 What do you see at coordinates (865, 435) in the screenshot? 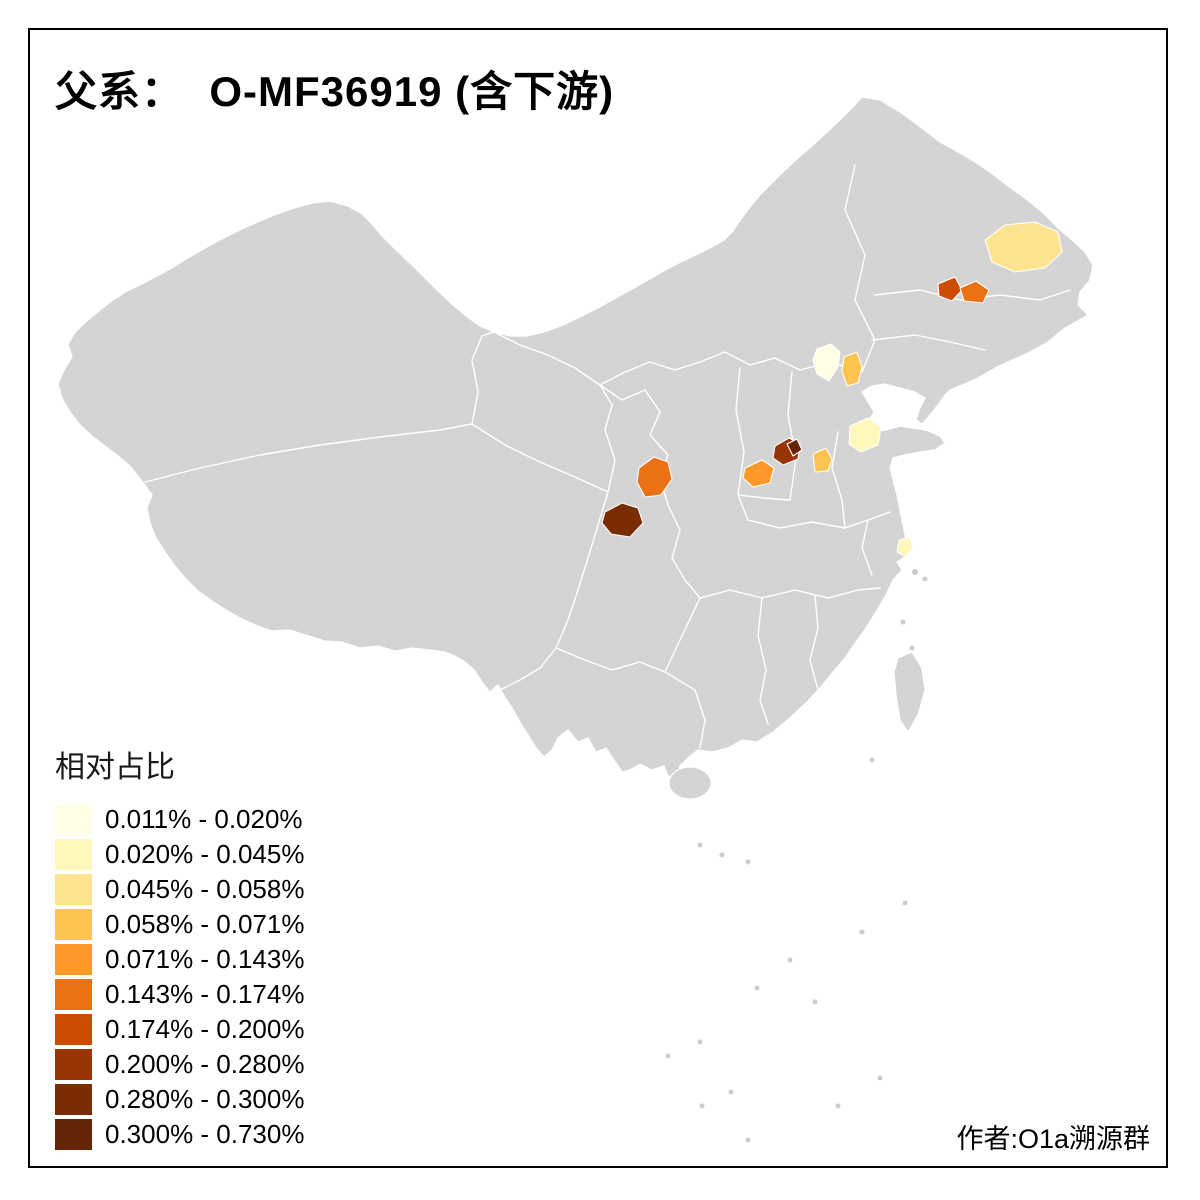
I see `highlight-shandong` at bounding box center [865, 435].